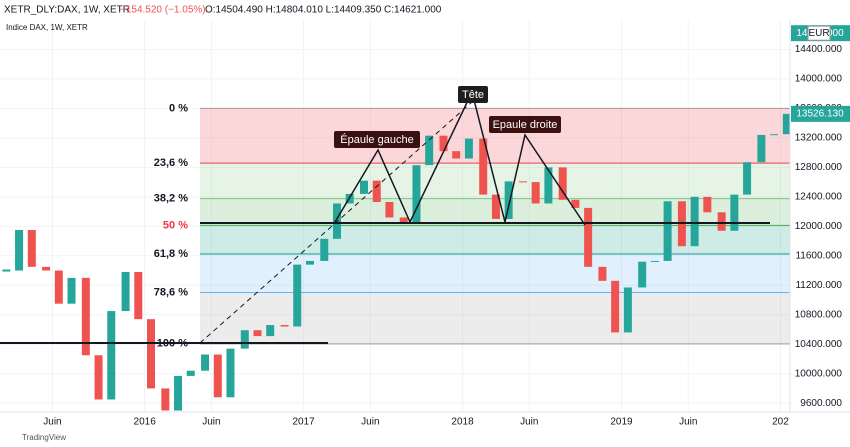  I want to click on y-tick-label: 11600.000, so click(818, 255).